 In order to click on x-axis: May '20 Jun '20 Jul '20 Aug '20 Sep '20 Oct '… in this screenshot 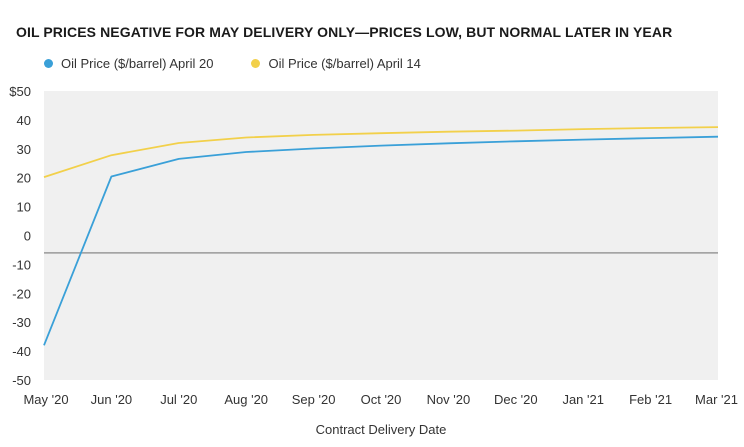, I will do `click(380, 399)`.